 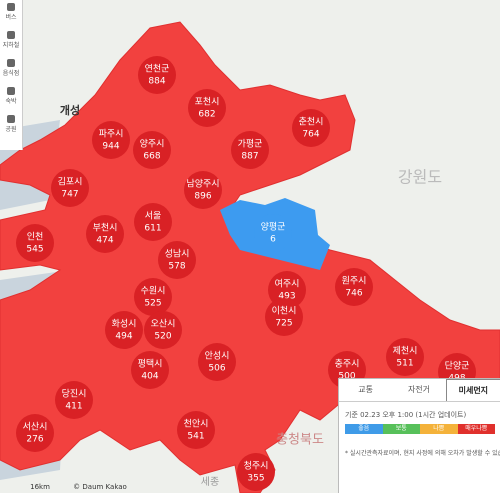 I want to click on region-name: 성남시, so click(x=177, y=254).